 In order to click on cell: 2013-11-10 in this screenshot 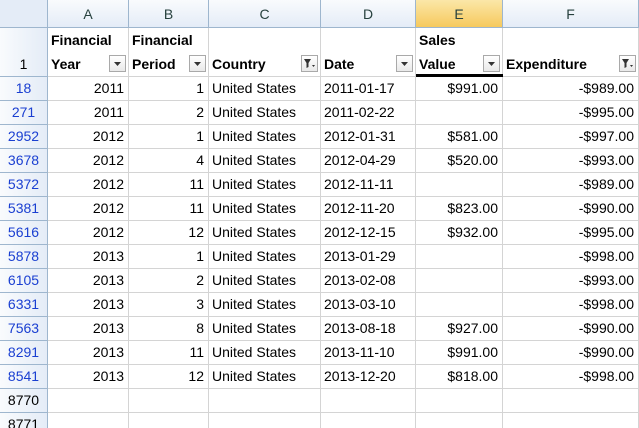, I will do `click(368, 353)`.